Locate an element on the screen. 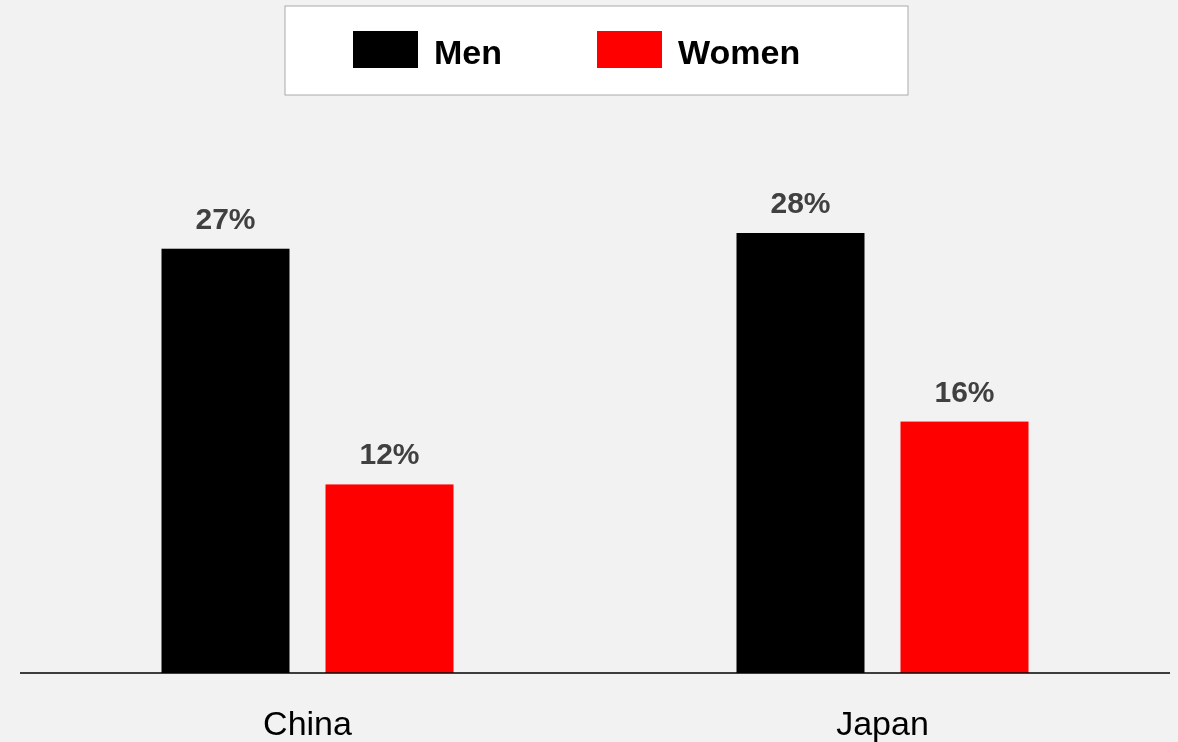 This screenshot has width=1178, height=742. data-label: 16% is located at coordinates (964, 391).